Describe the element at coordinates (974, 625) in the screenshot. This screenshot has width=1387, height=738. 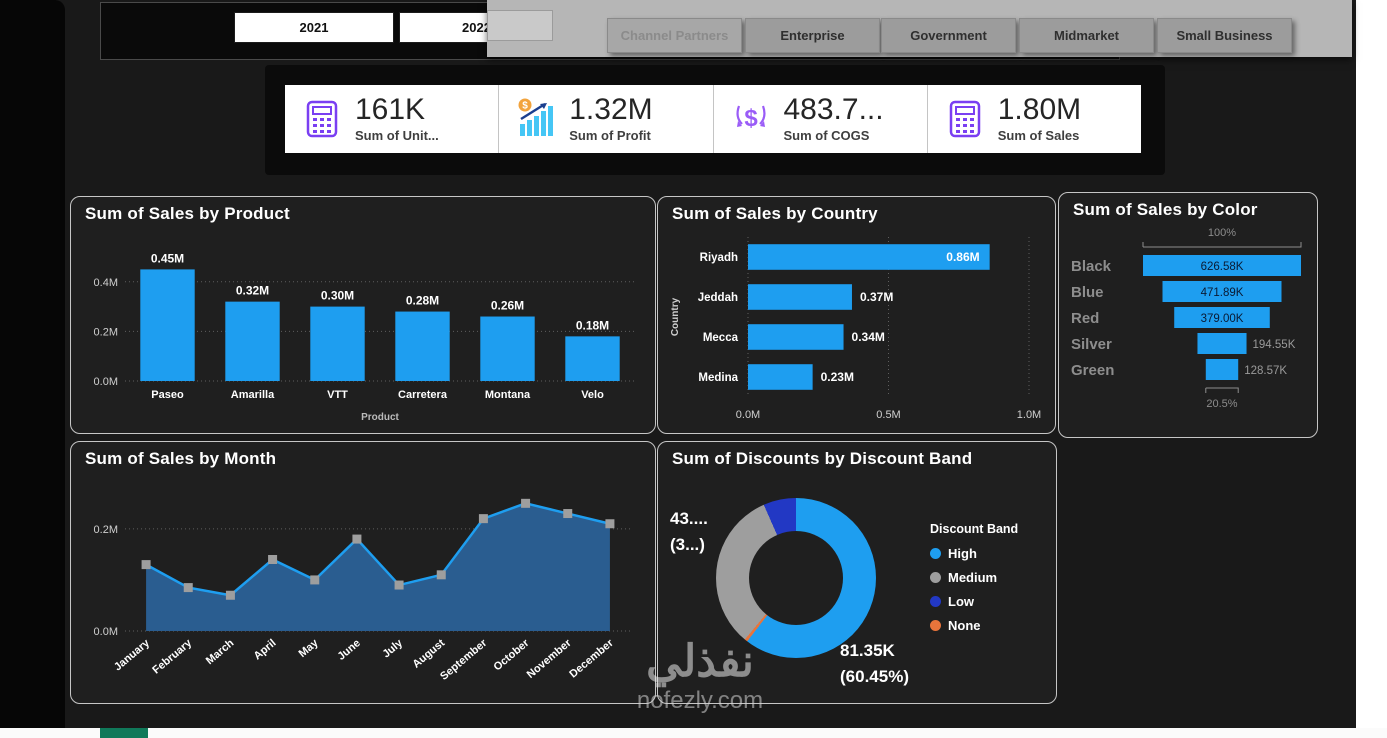
I see `legend-item-none: None` at that location.